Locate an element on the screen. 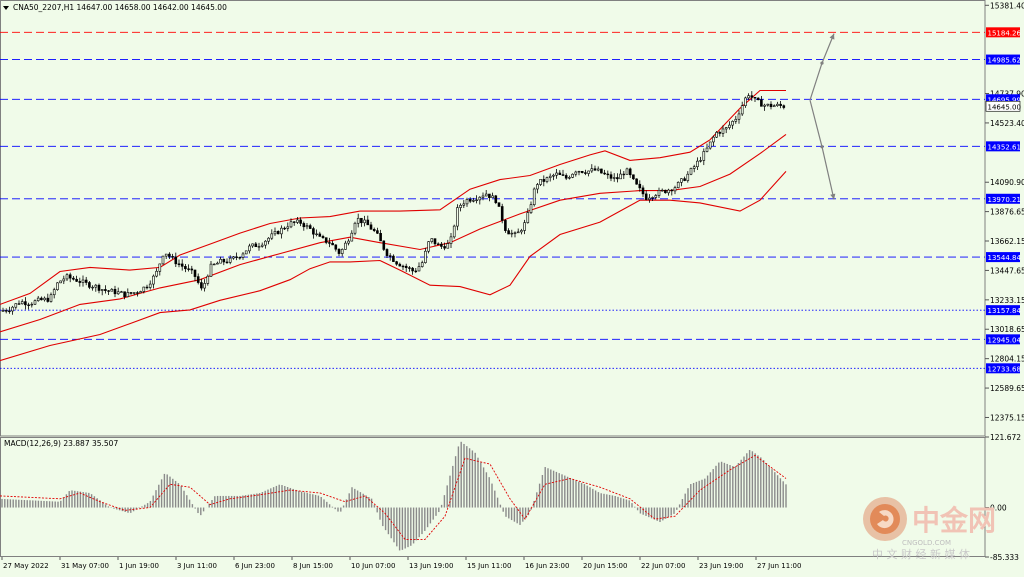 This screenshot has height=577, width=1024. cngold-watermark: 中金网 CNGOLD.COM 中 文 财 经 新 媒 体 is located at coordinates (929, 529).